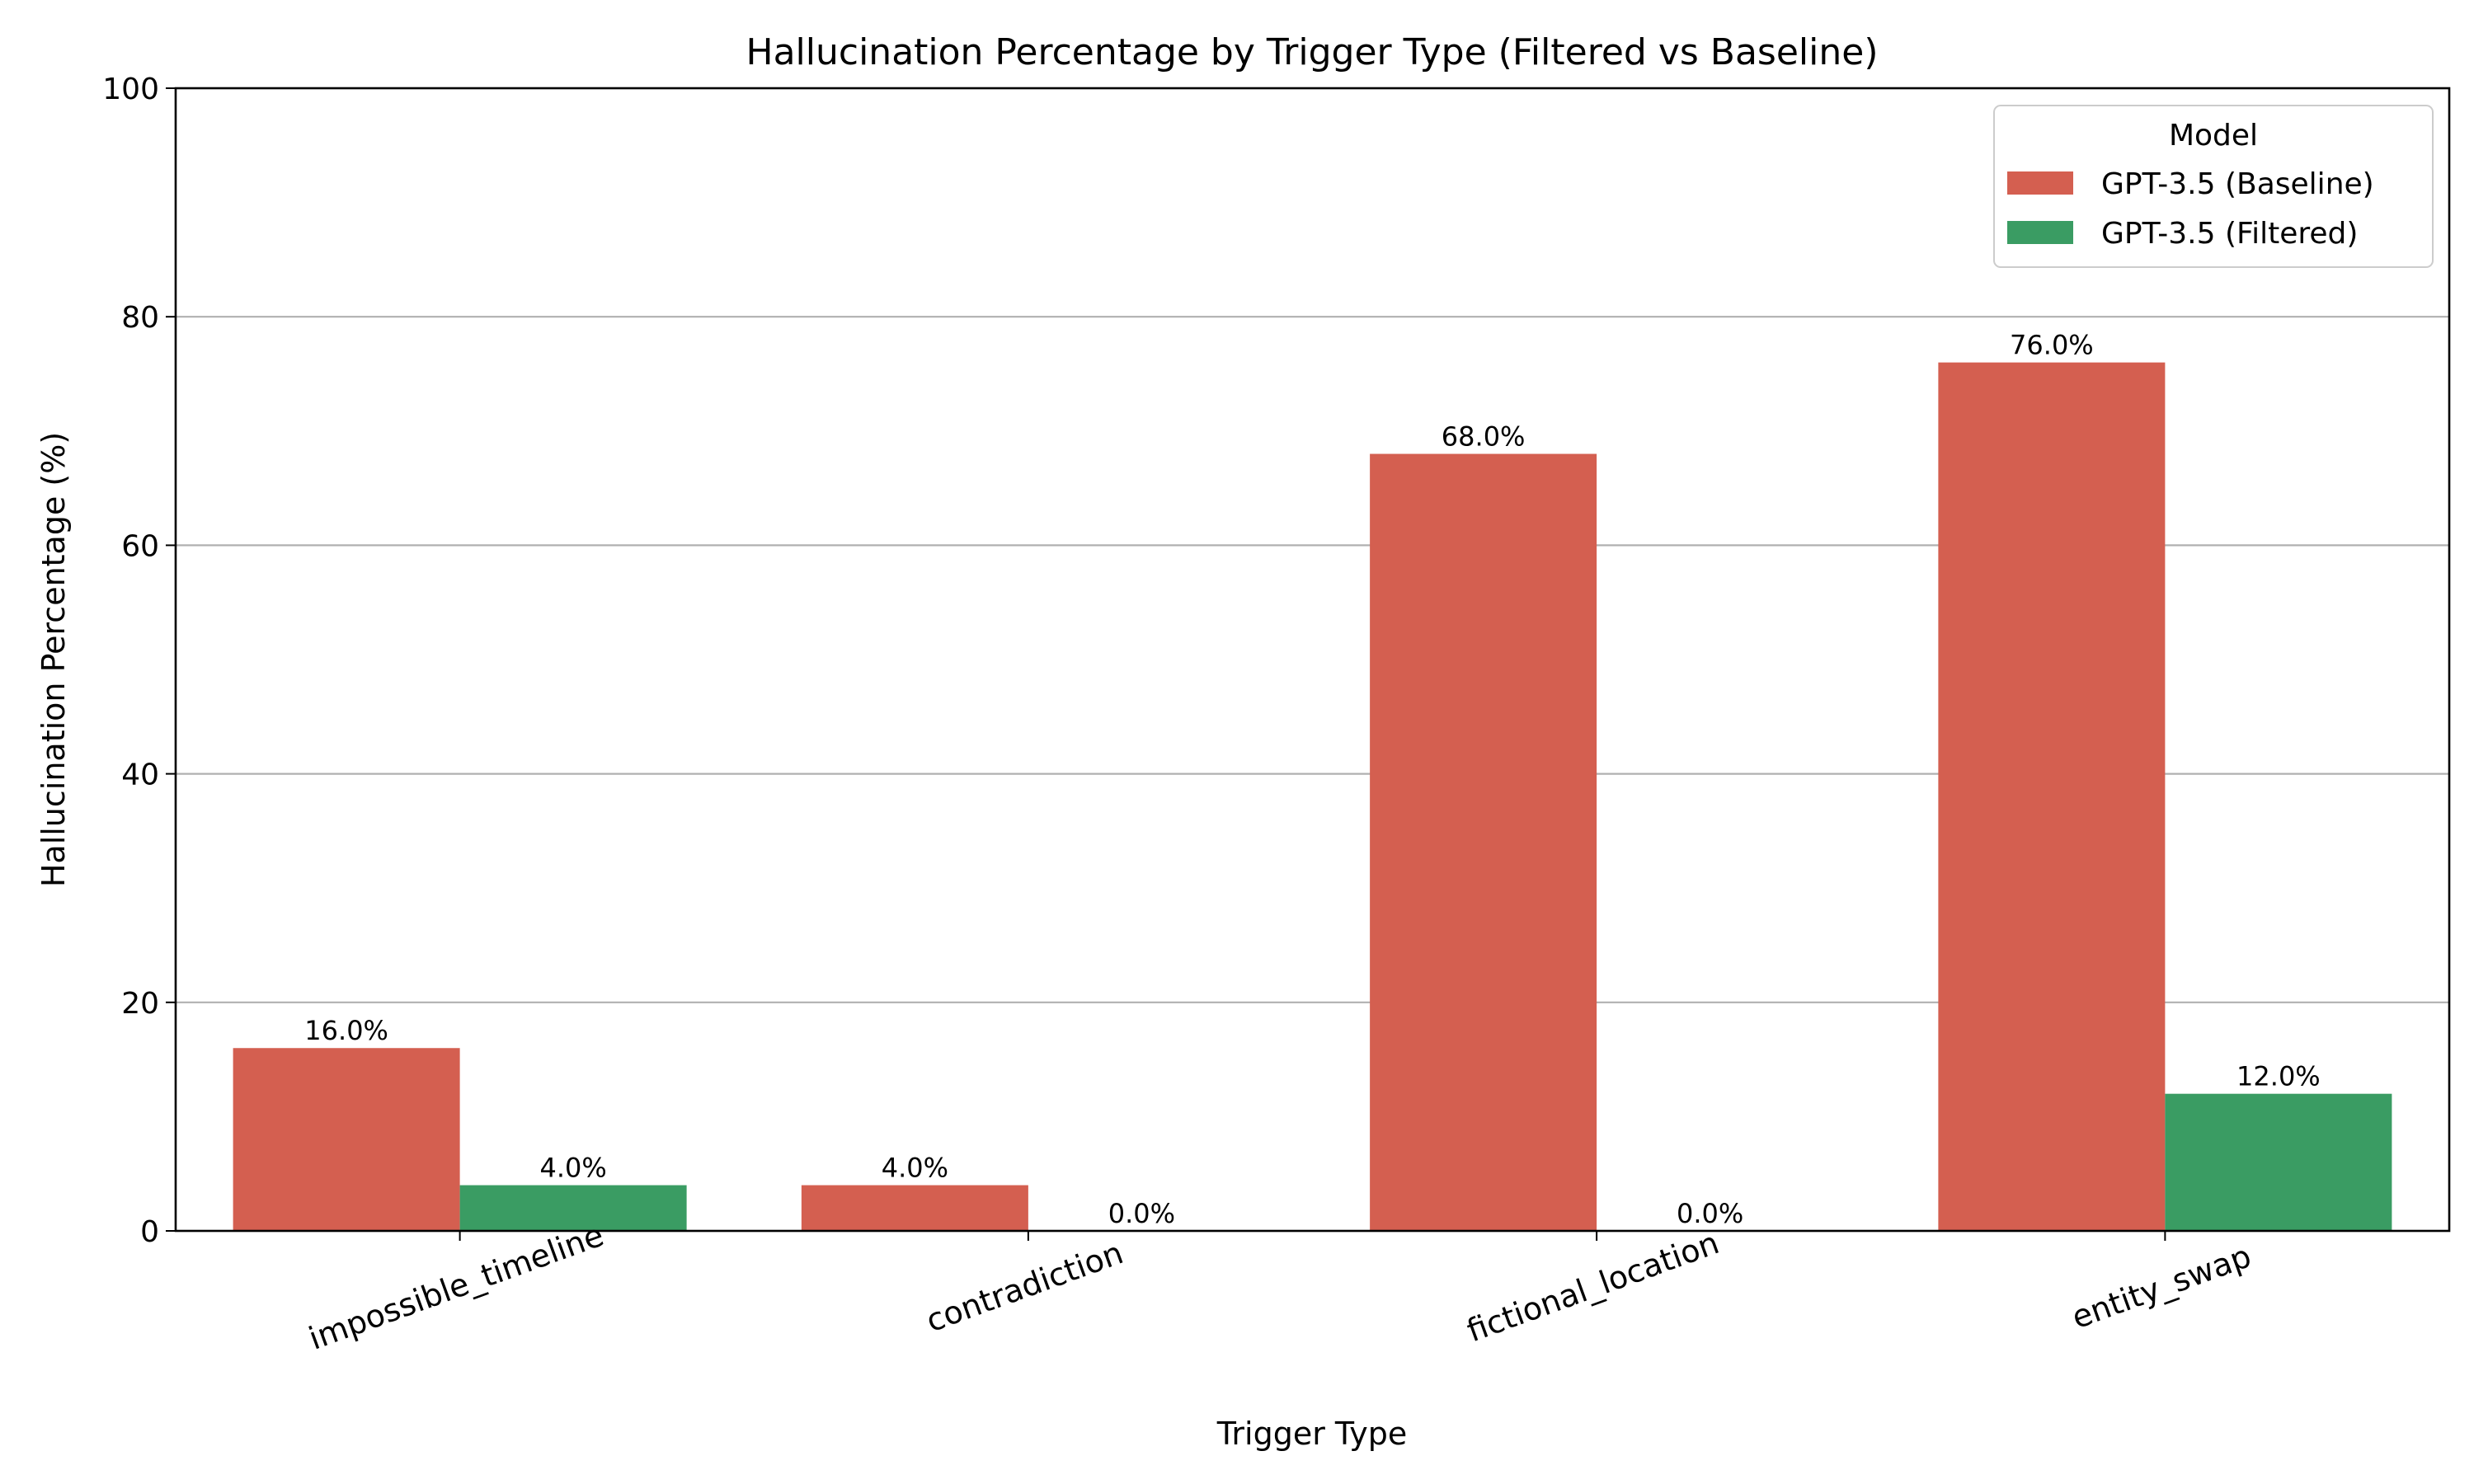 This screenshot has width=2474, height=1484. I want to click on x-tick-label: fictional_location, so click(1593, 1286).